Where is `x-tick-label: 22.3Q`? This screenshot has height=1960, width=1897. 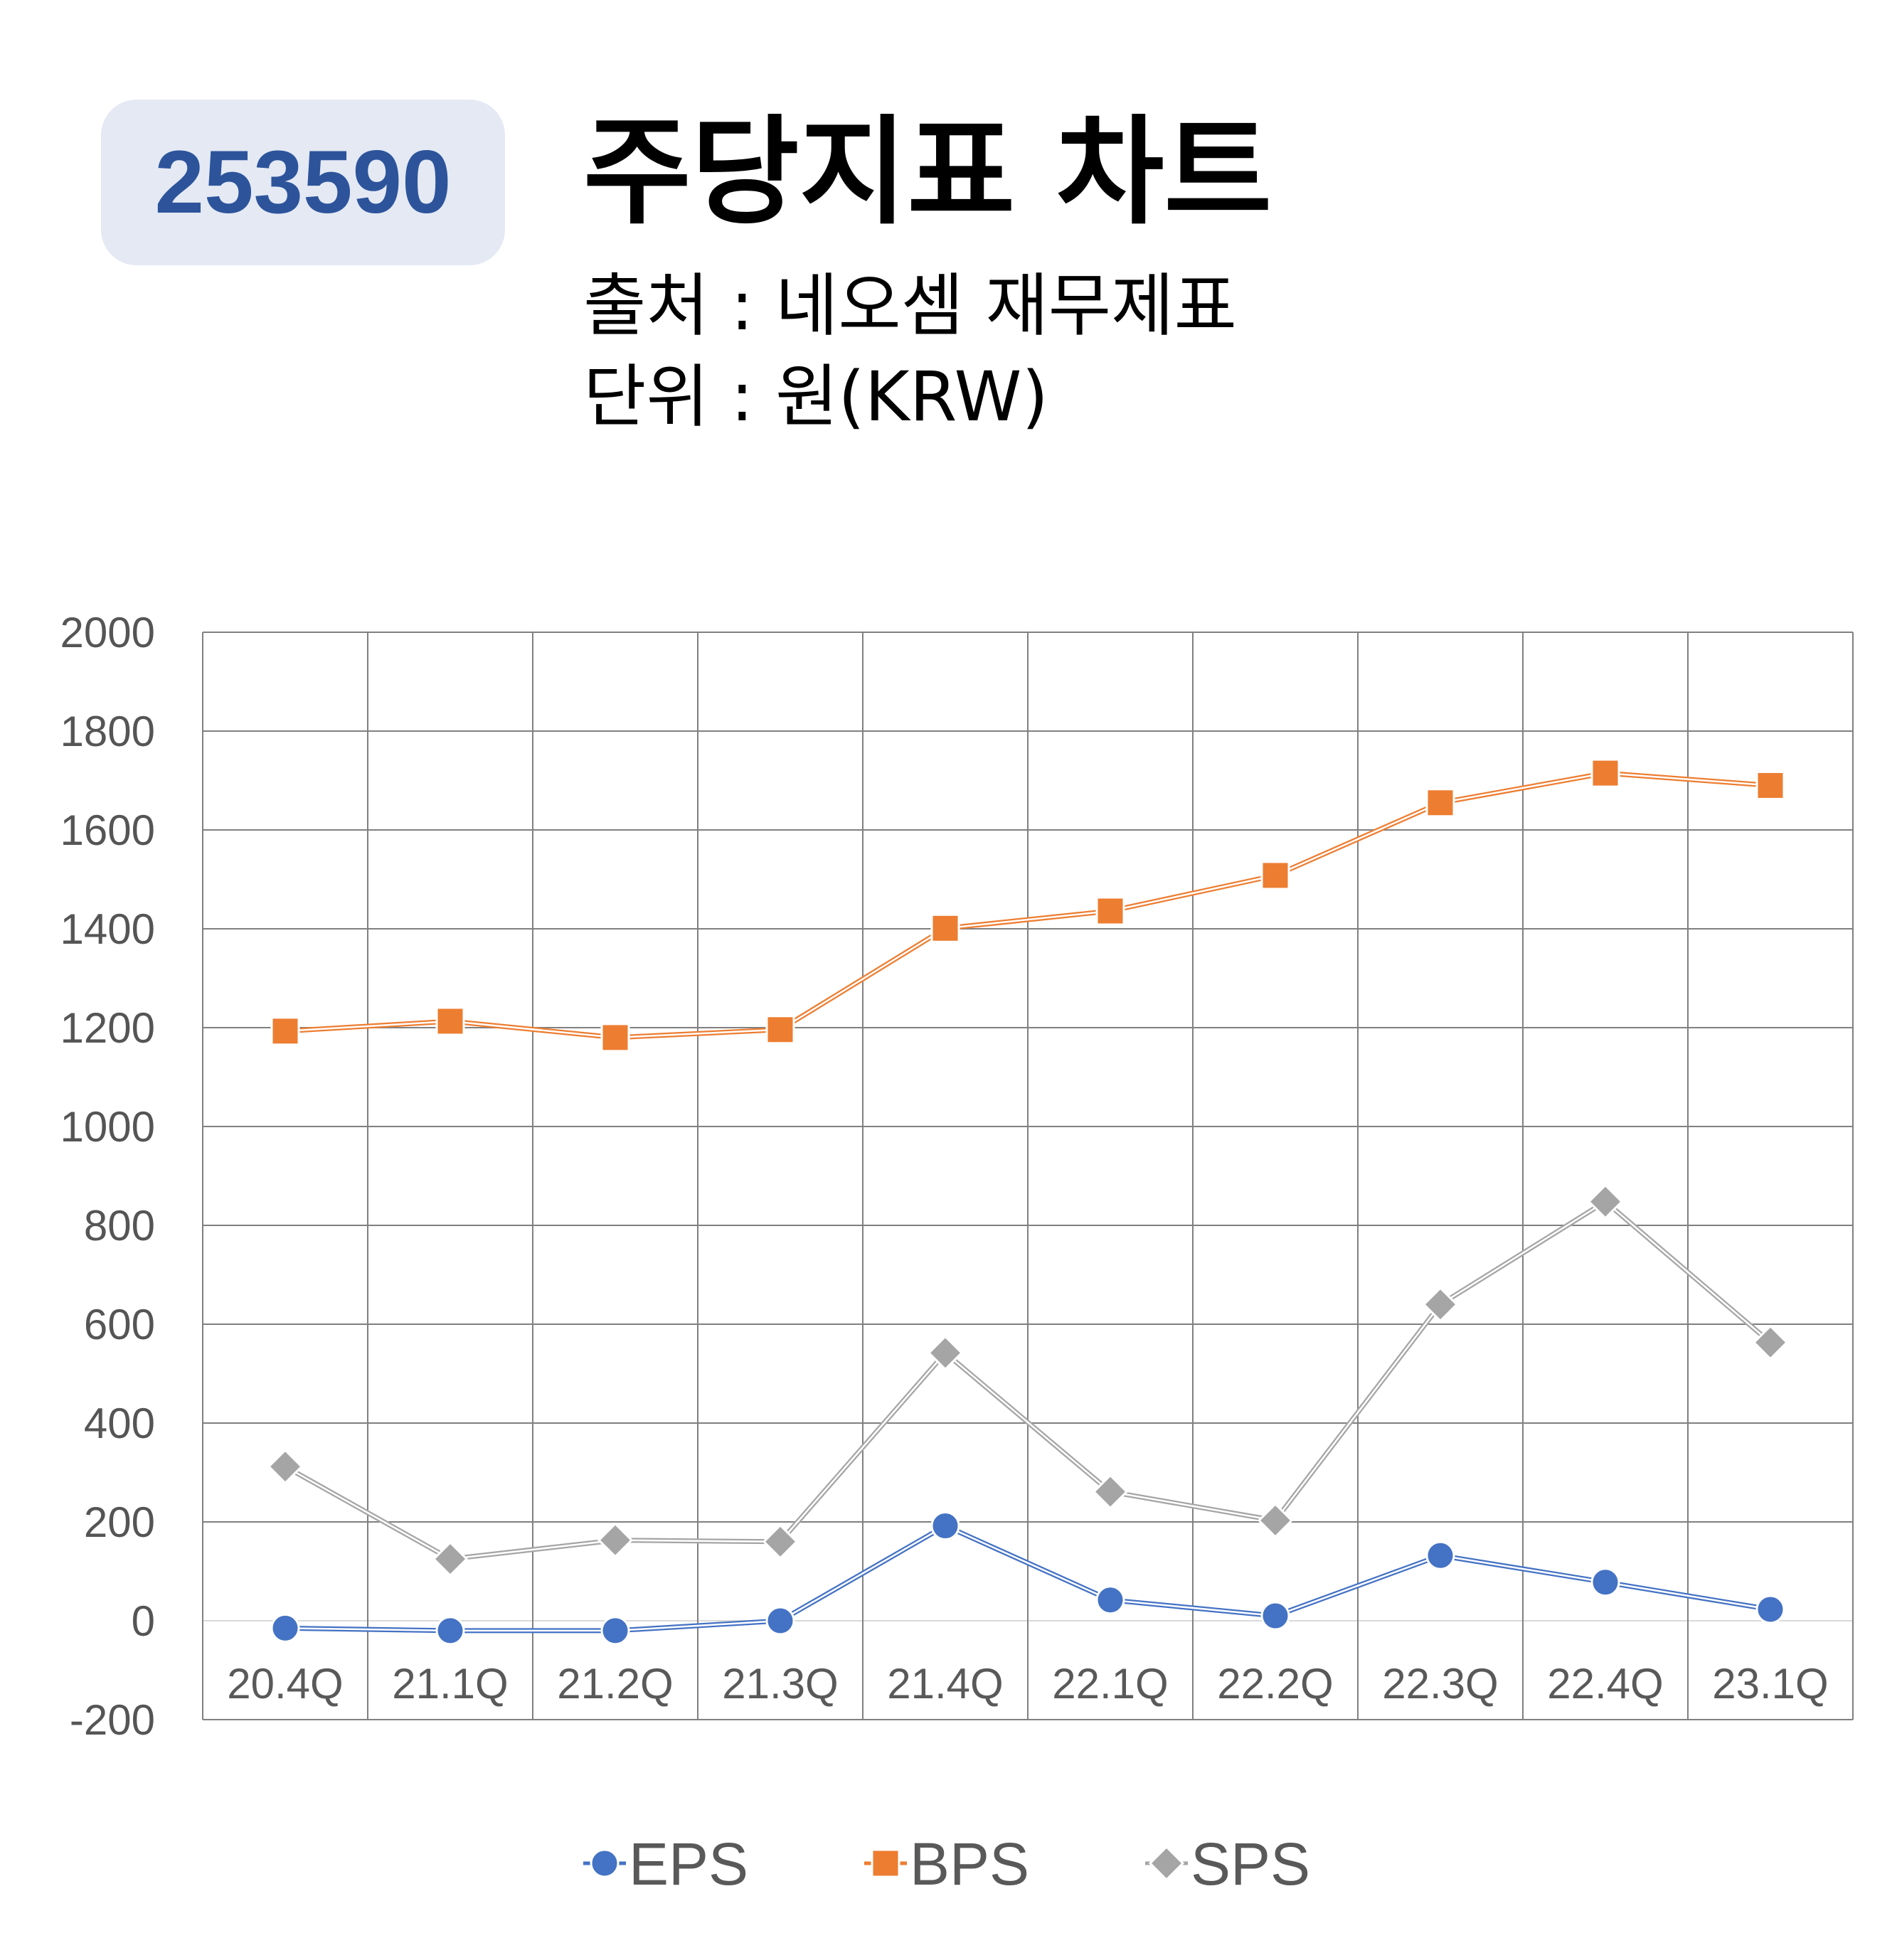
x-tick-label: 22.3Q is located at coordinates (1440, 1684).